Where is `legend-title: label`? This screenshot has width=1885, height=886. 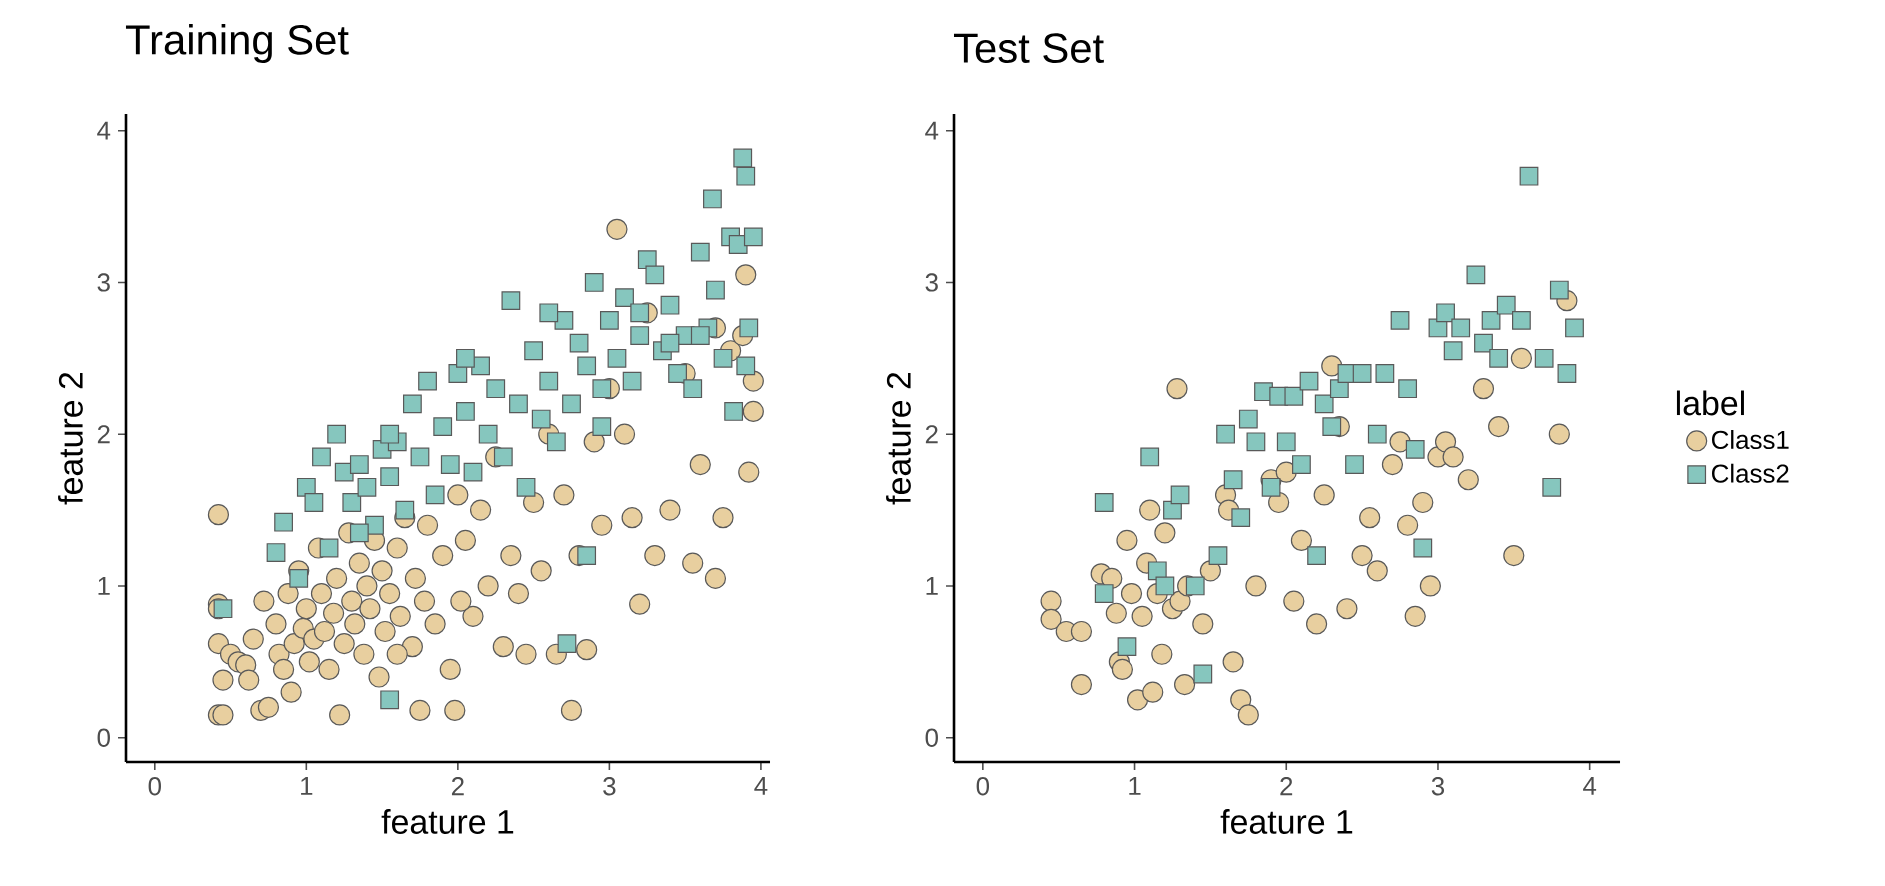
legend-title: label is located at coordinates (1710, 403).